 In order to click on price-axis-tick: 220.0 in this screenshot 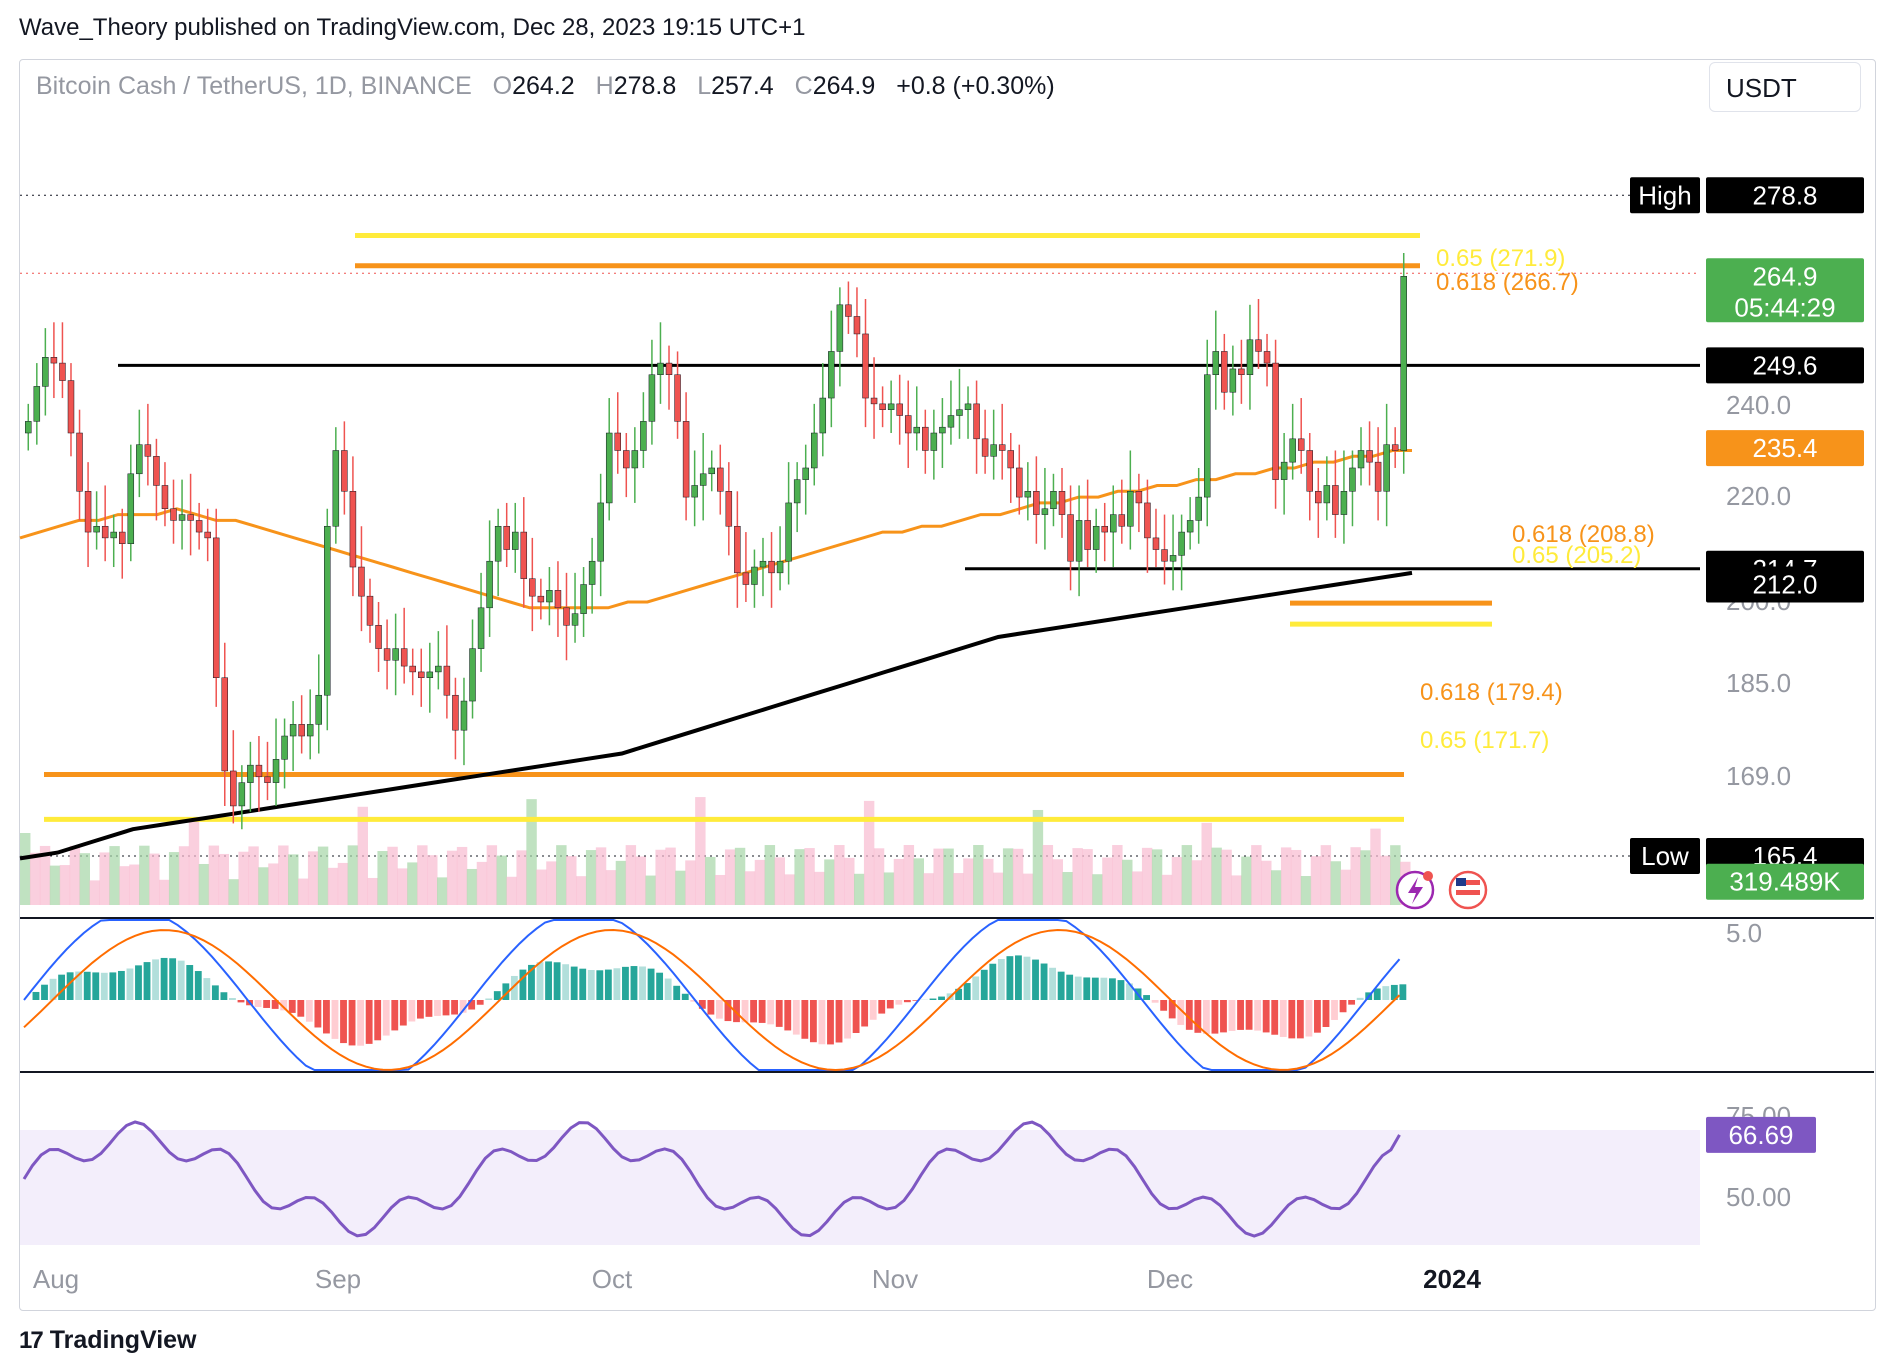, I will do `click(1758, 496)`.